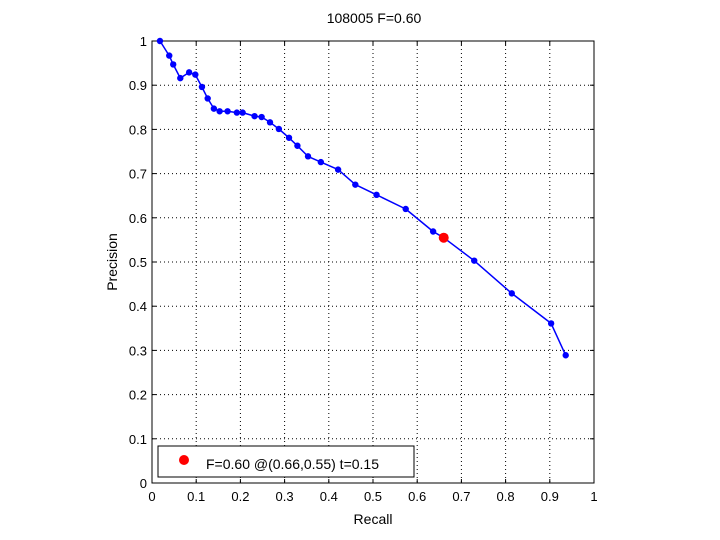  What do you see at coordinates (138, 174) in the screenshot?
I see `y-tick-label: 0.7` at bounding box center [138, 174].